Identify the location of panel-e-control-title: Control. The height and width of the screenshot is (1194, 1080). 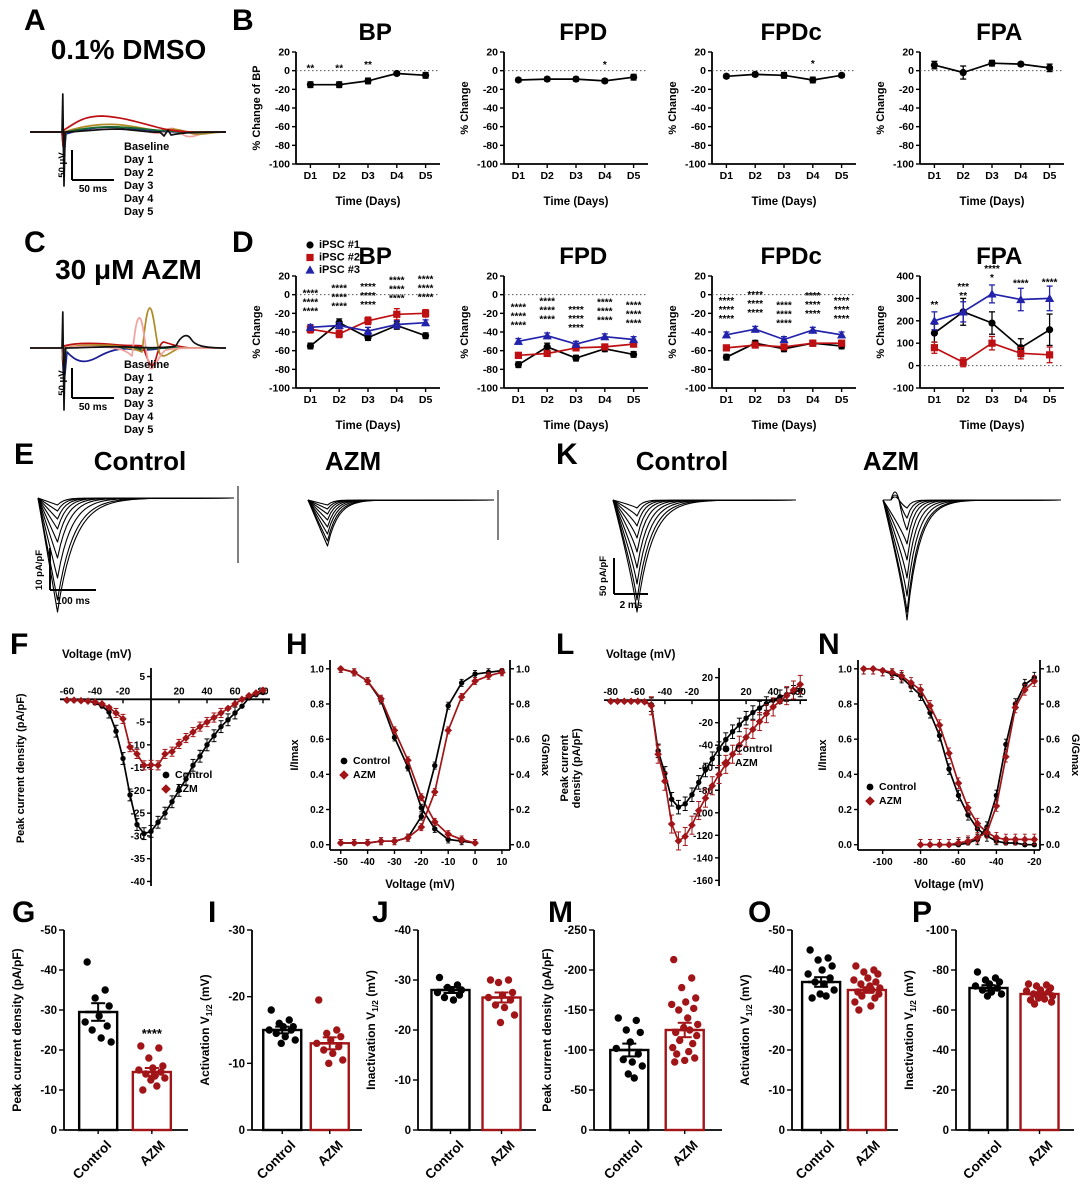
(140, 461).